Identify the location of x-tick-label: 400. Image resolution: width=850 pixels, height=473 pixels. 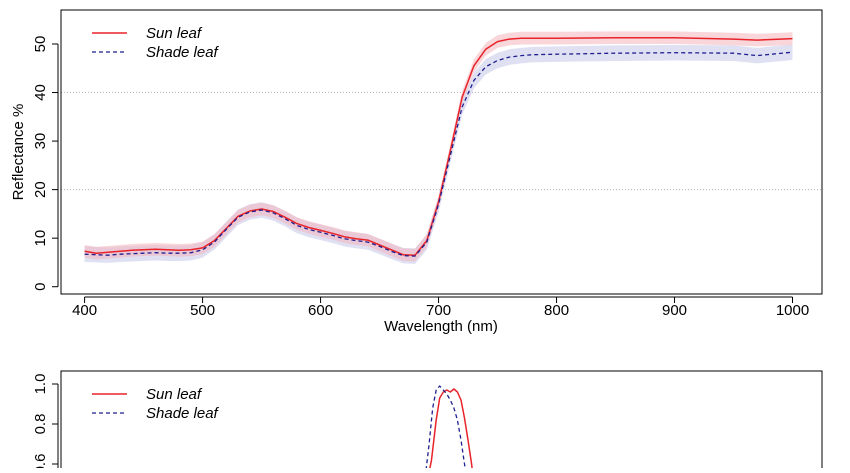
(84, 310).